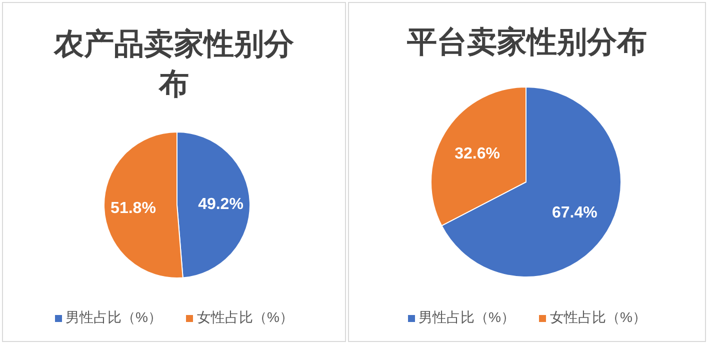 The height and width of the screenshot is (346, 708). Describe the element at coordinates (575, 213) in the screenshot. I see `data-label: 67.4%` at that location.